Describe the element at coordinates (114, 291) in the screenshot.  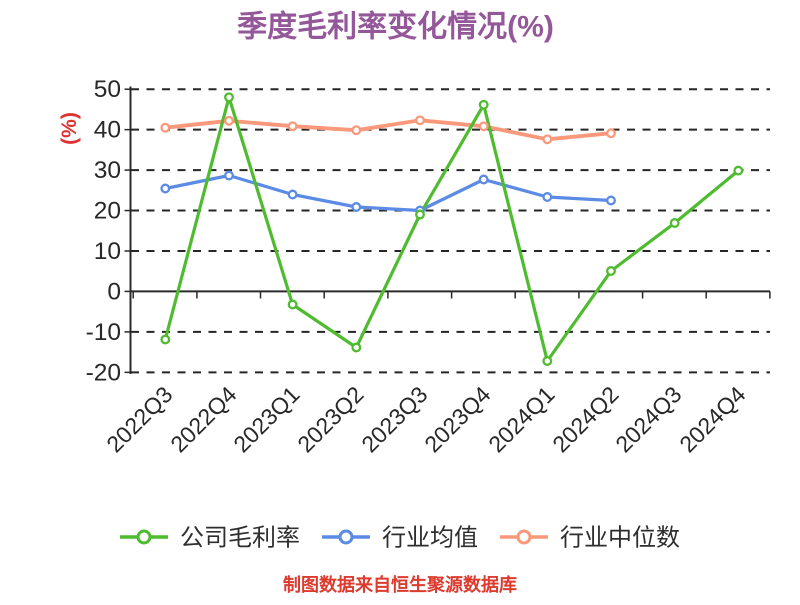
I see `svg-text: 0` at that location.